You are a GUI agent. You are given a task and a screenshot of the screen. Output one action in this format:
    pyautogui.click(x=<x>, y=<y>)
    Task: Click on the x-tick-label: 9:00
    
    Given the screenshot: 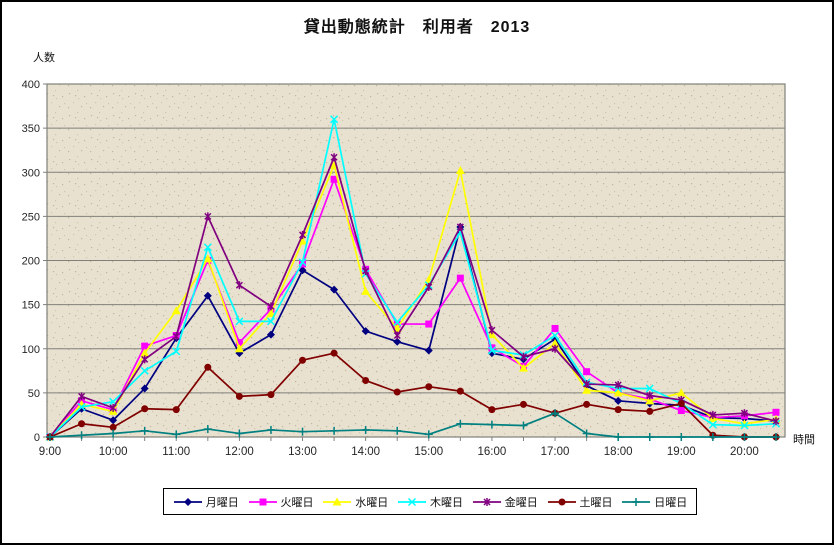 What is the action you would take?
    pyautogui.click(x=50, y=452)
    